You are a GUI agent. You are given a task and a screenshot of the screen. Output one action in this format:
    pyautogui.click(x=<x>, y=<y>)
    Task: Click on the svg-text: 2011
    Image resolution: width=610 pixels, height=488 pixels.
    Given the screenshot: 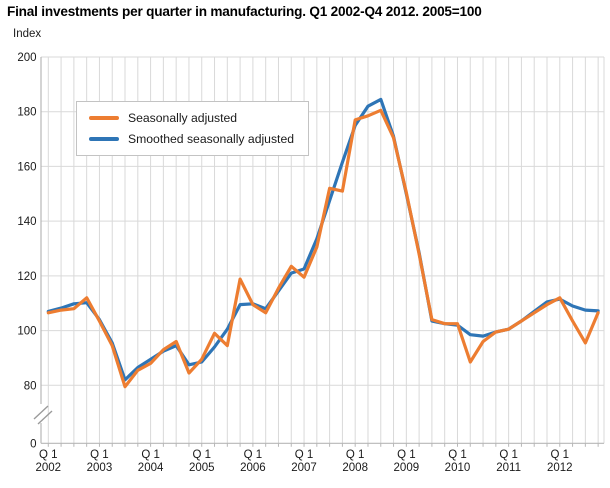 What is the action you would take?
    pyautogui.click(x=508, y=468)
    